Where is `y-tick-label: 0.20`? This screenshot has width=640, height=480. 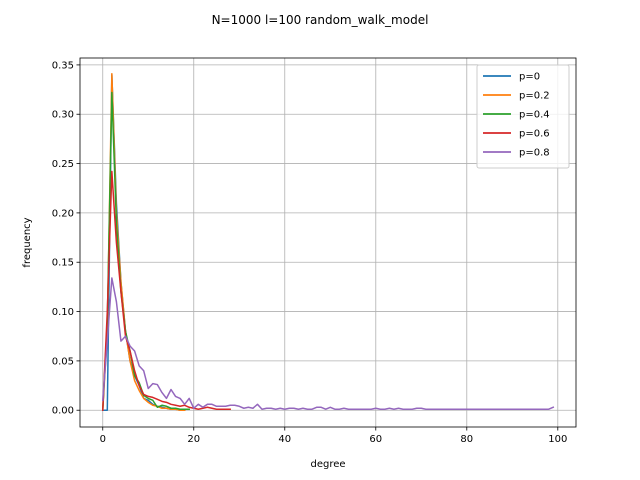 y-tick-label: 0.20 is located at coordinates (63, 213).